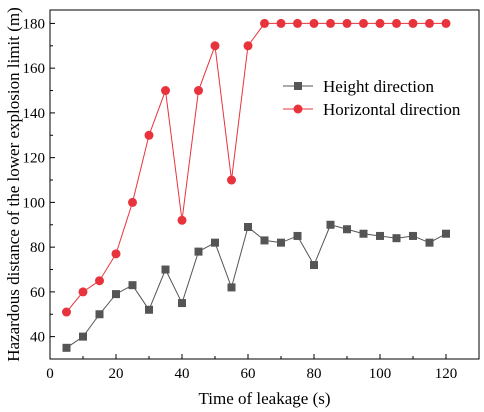 This screenshot has height=412, width=484. What do you see at coordinates (37, 248) in the screenshot?
I see `y-tick-label: 80` at bounding box center [37, 248].